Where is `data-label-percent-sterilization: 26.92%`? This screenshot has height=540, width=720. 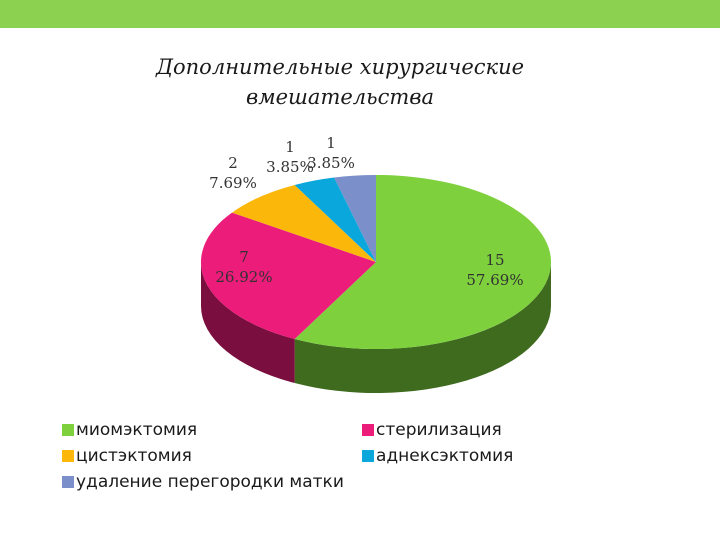 data-label-percent-sterilization: 26.92% is located at coordinates (243, 277).